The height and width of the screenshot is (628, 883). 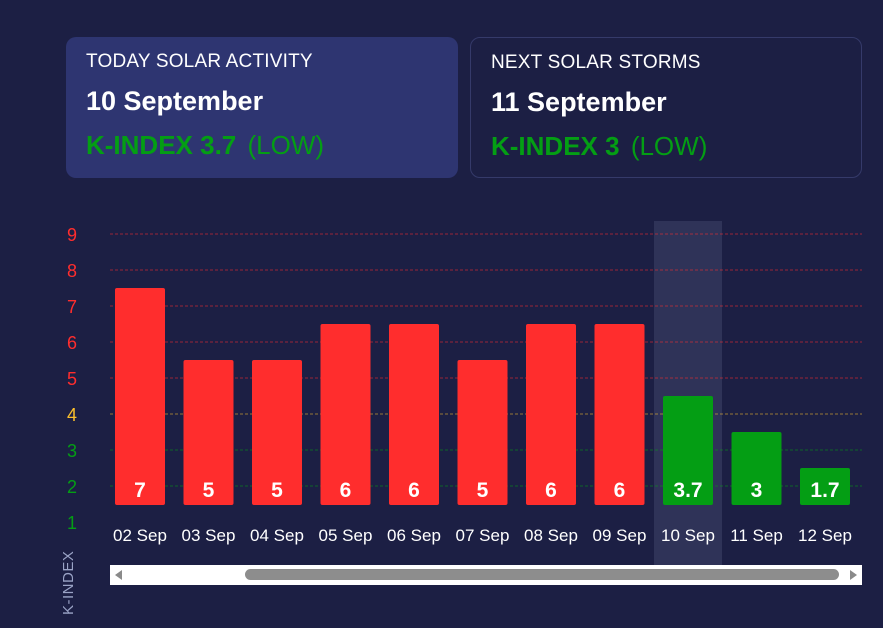 What do you see at coordinates (757, 490) in the screenshot?
I see `bar-value-label: 3` at bounding box center [757, 490].